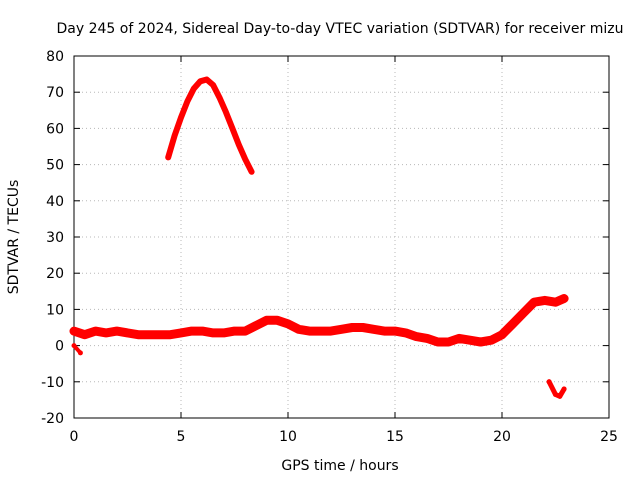 The image size is (640, 480). I want to click on y-tick-label: 70, so click(55, 93).